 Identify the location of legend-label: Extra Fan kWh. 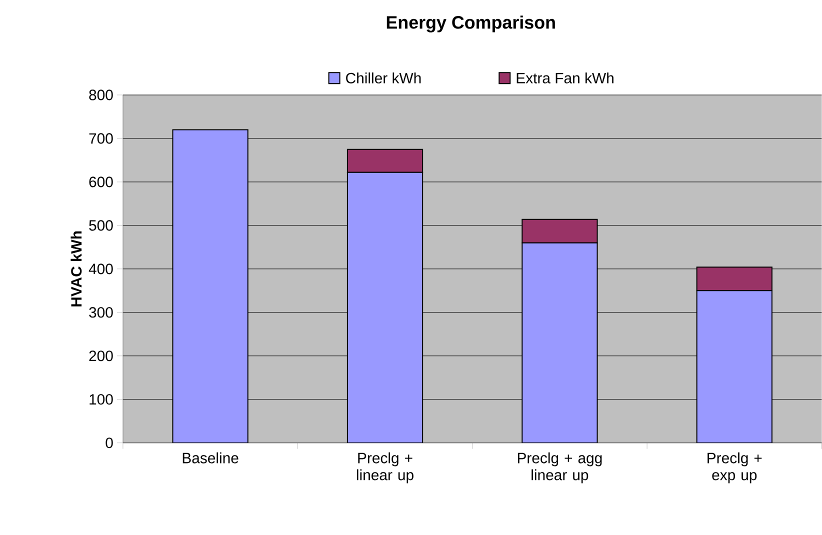
(565, 78).